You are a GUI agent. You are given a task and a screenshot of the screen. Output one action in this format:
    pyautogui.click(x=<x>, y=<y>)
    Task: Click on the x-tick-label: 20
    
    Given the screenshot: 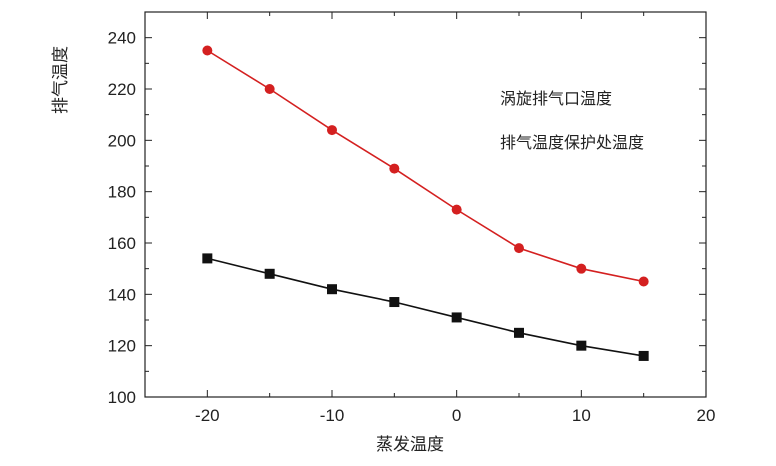 What is the action you would take?
    pyautogui.click(x=706, y=415)
    